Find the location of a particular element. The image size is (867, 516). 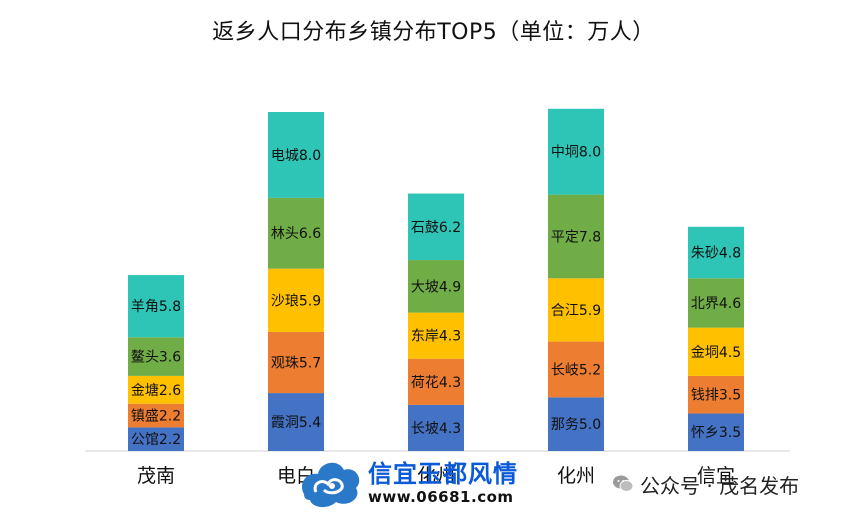

segment-label: 东岸4.3 is located at coordinates (436, 337).